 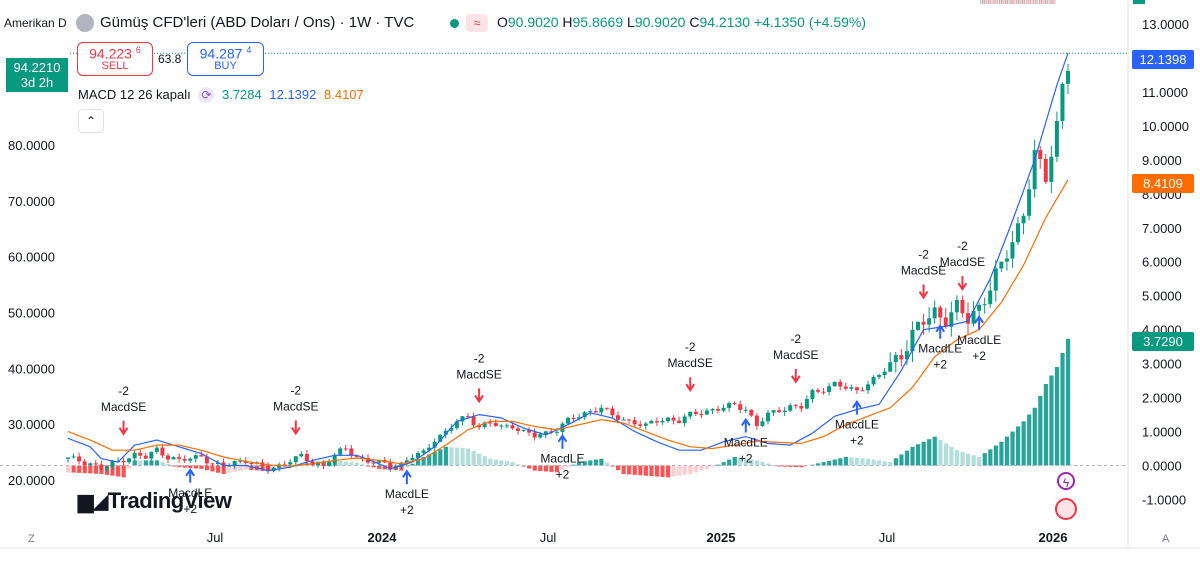 I want to click on approx-data-icon: ≈, so click(x=477, y=23).